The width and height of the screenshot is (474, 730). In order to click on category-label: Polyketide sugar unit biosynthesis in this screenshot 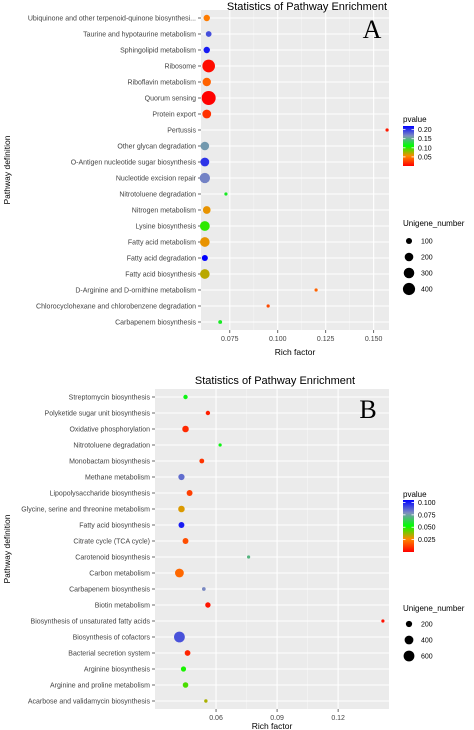, I will do `click(98, 414)`.